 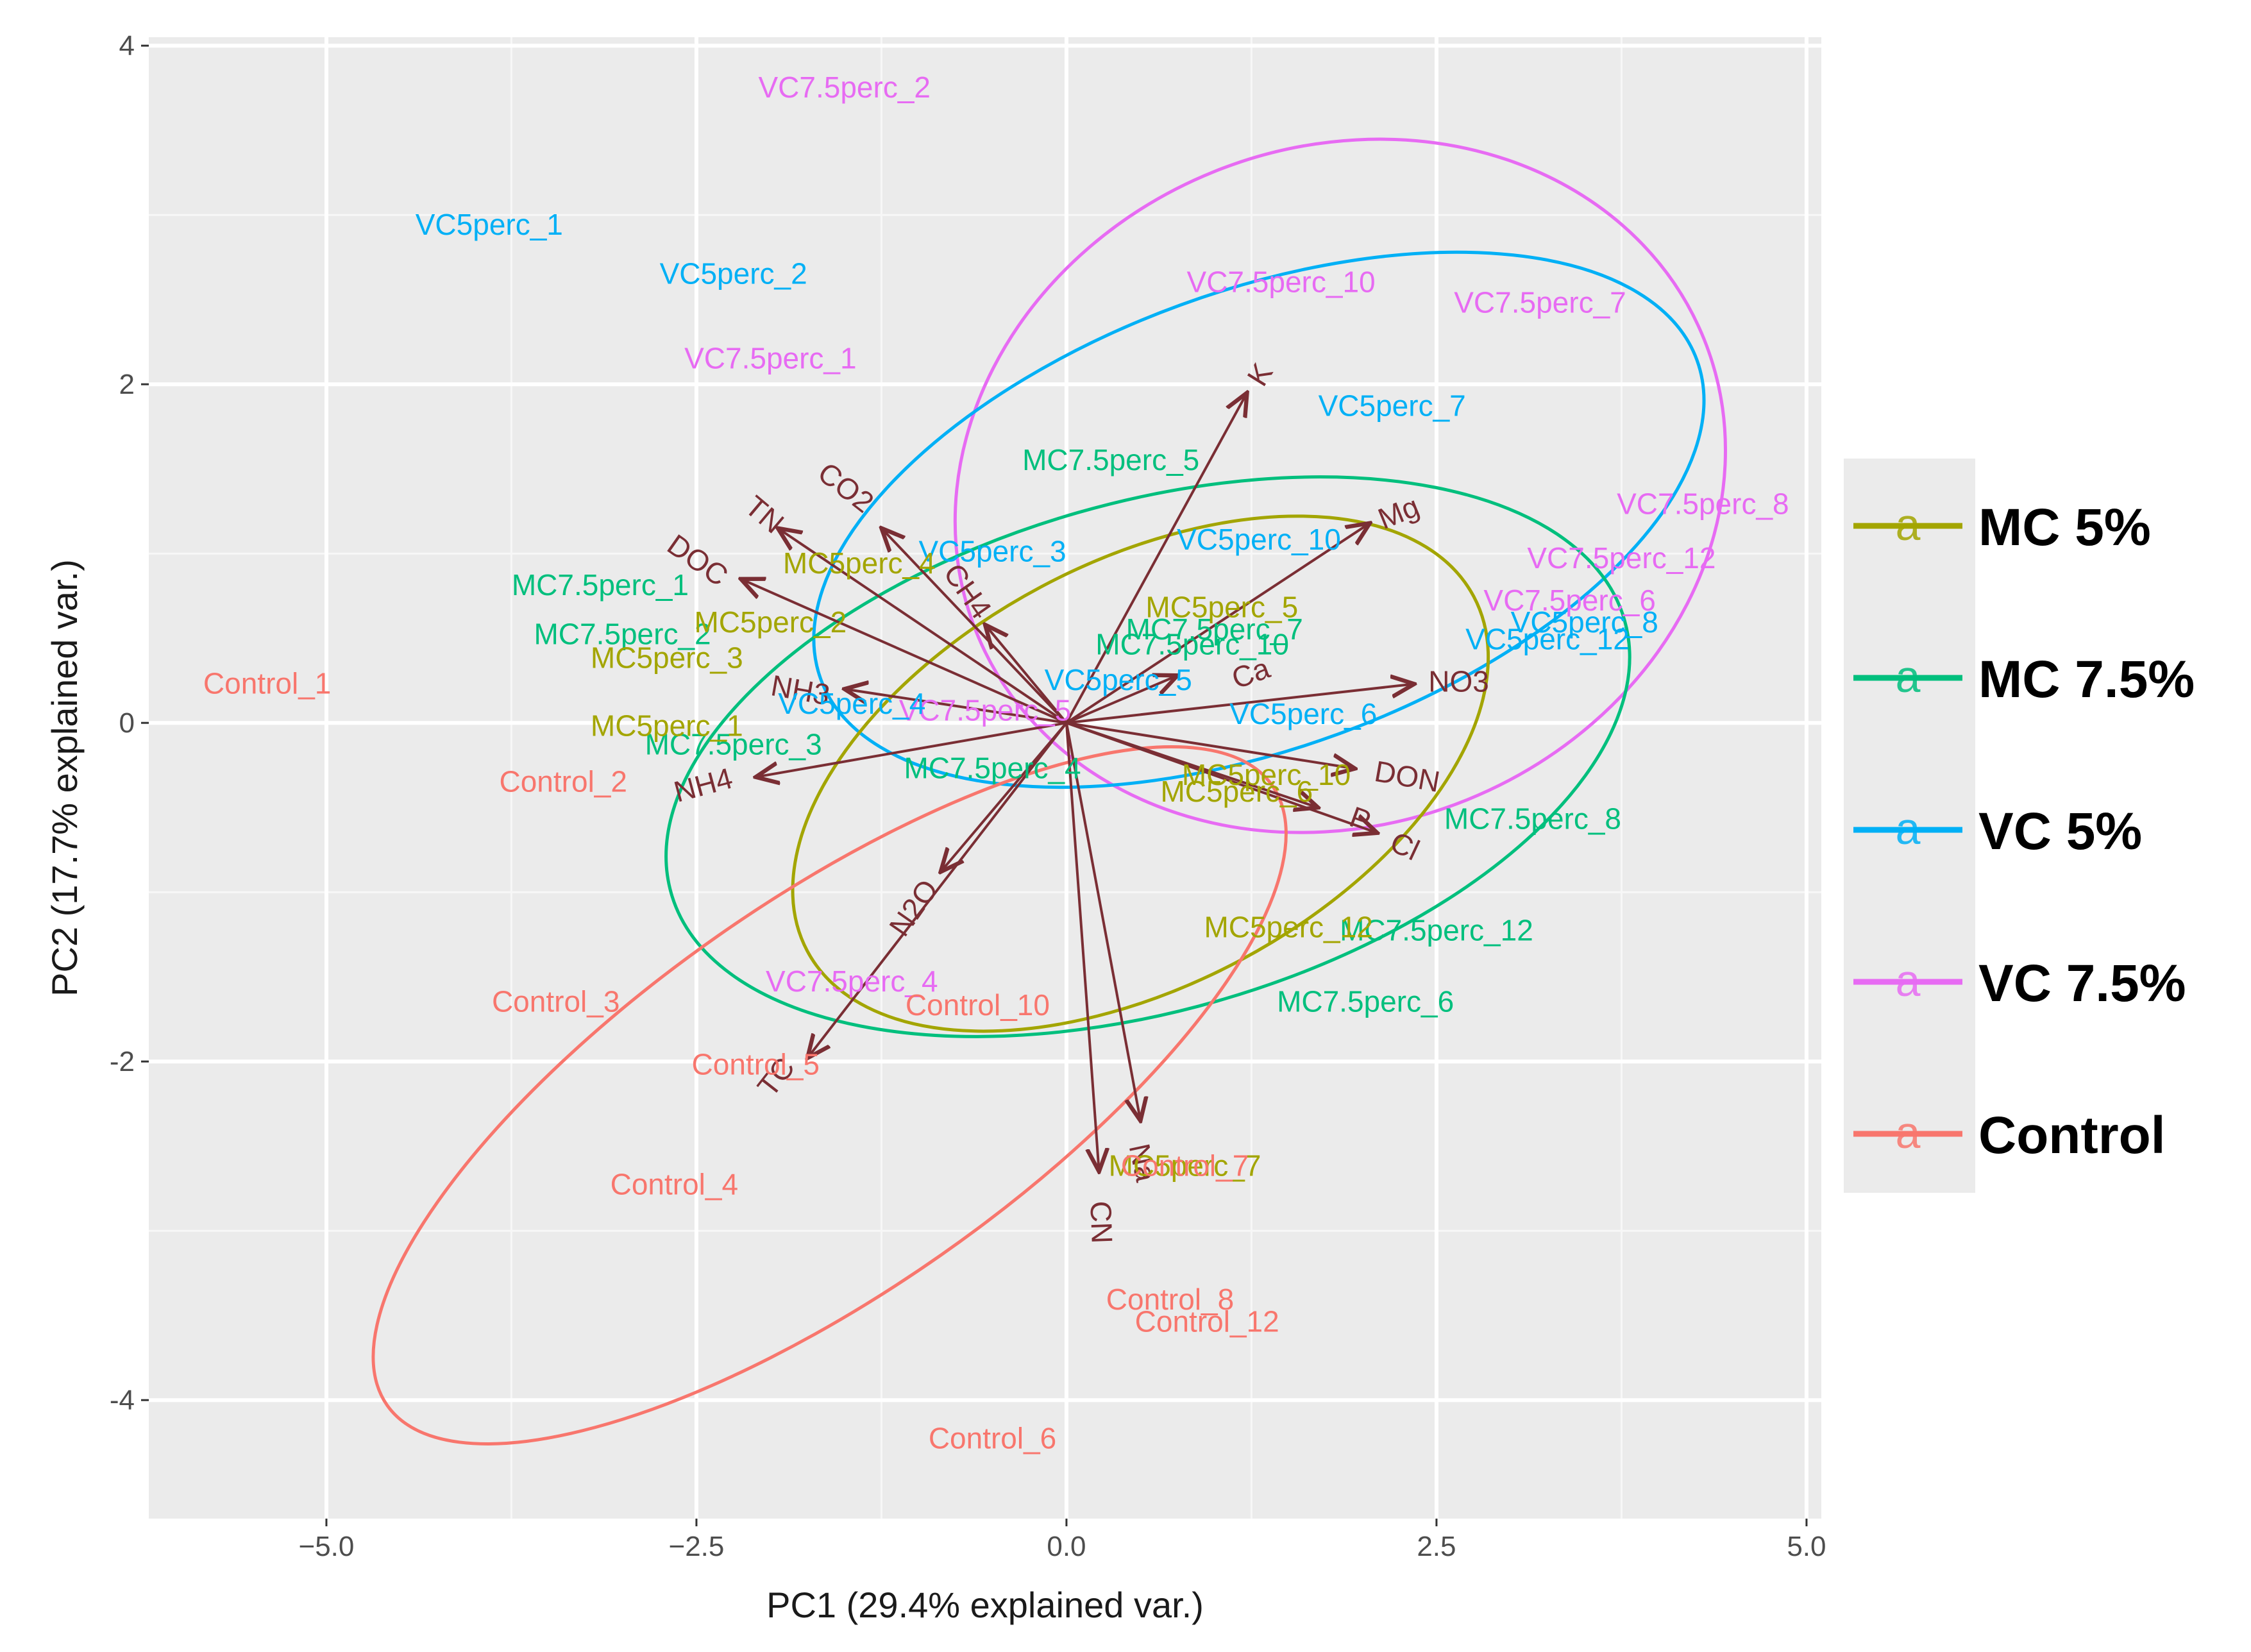 I want to click on observation-vc5perc-4: VC5perc_4, so click(x=851, y=703).